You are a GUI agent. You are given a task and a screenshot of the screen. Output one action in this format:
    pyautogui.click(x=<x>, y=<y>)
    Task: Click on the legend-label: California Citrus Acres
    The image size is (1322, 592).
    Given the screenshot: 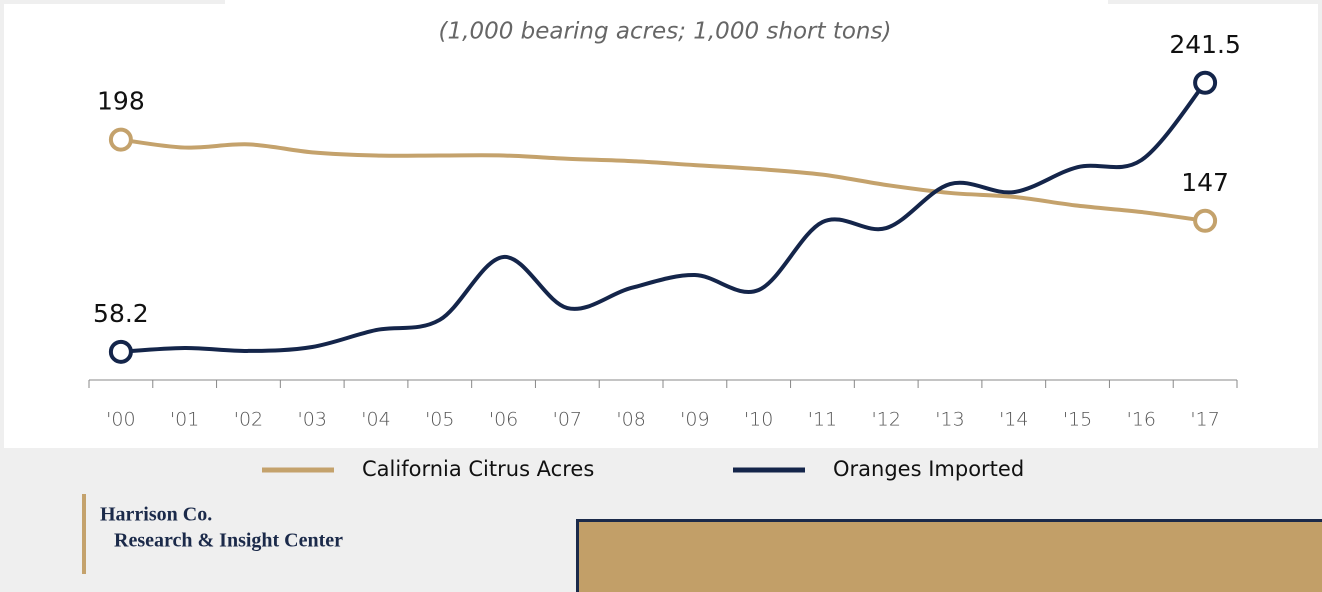 What is the action you would take?
    pyautogui.click(x=478, y=469)
    